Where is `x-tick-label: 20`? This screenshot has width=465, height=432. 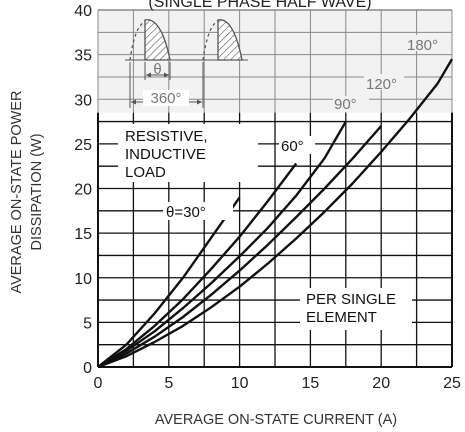
x-tick-label: 20 is located at coordinates (381, 383).